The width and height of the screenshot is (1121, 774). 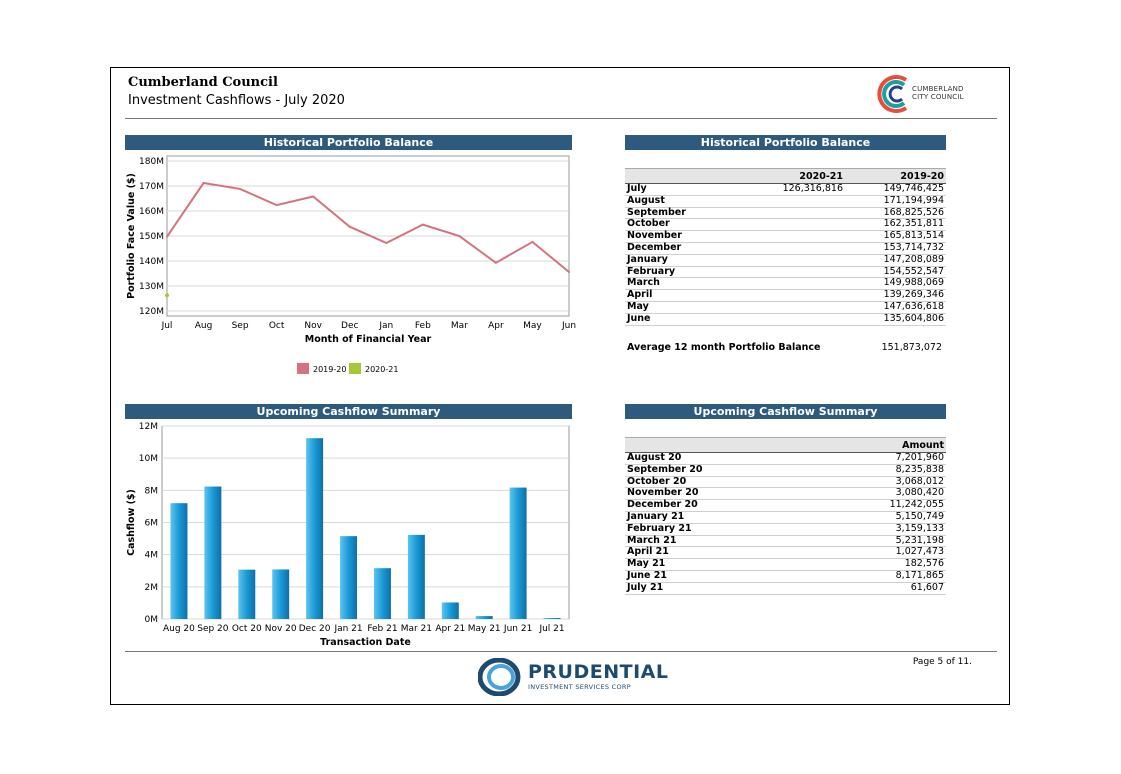 What do you see at coordinates (152, 556) in the screenshot?
I see `y-tick-label: 4M` at bounding box center [152, 556].